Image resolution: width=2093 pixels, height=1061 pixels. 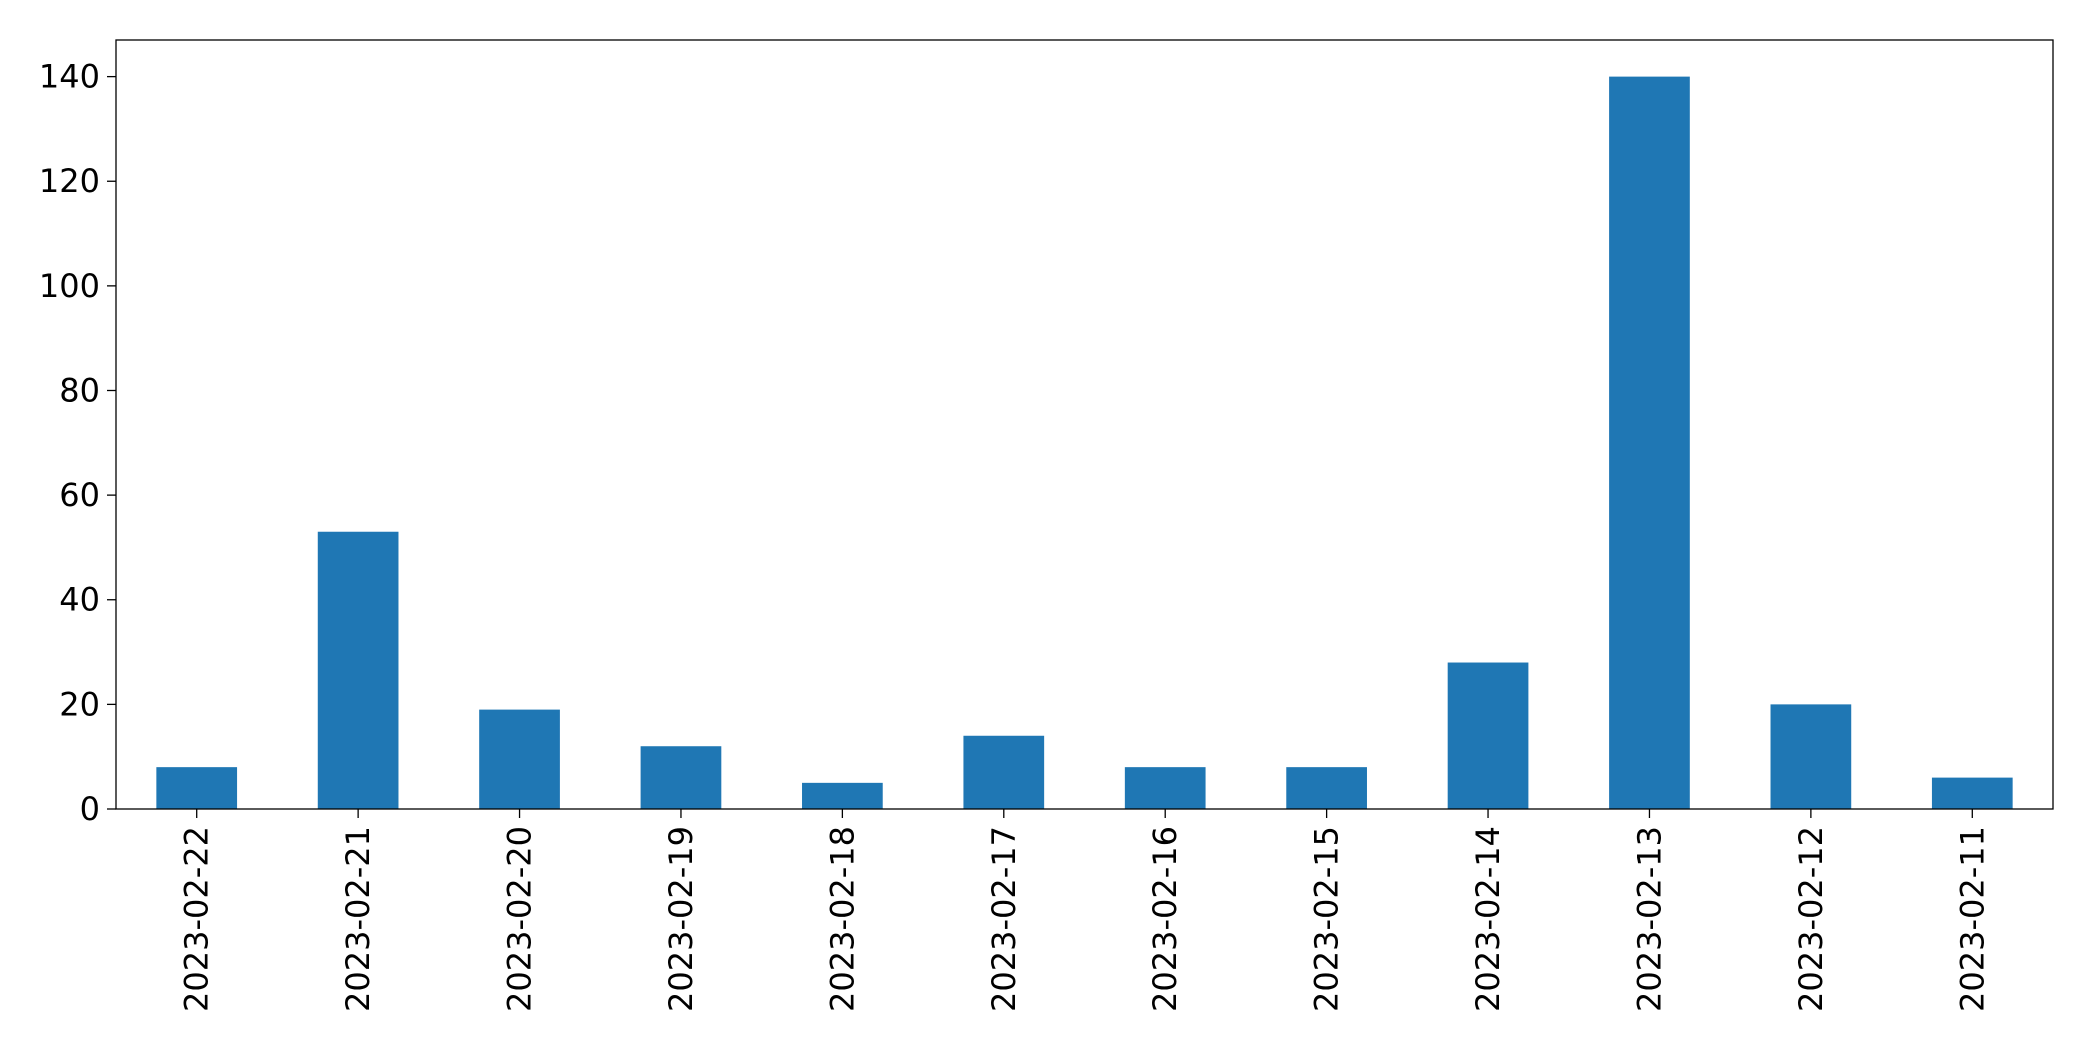 I want to click on y-tick-label: 140, so click(x=69, y=77).